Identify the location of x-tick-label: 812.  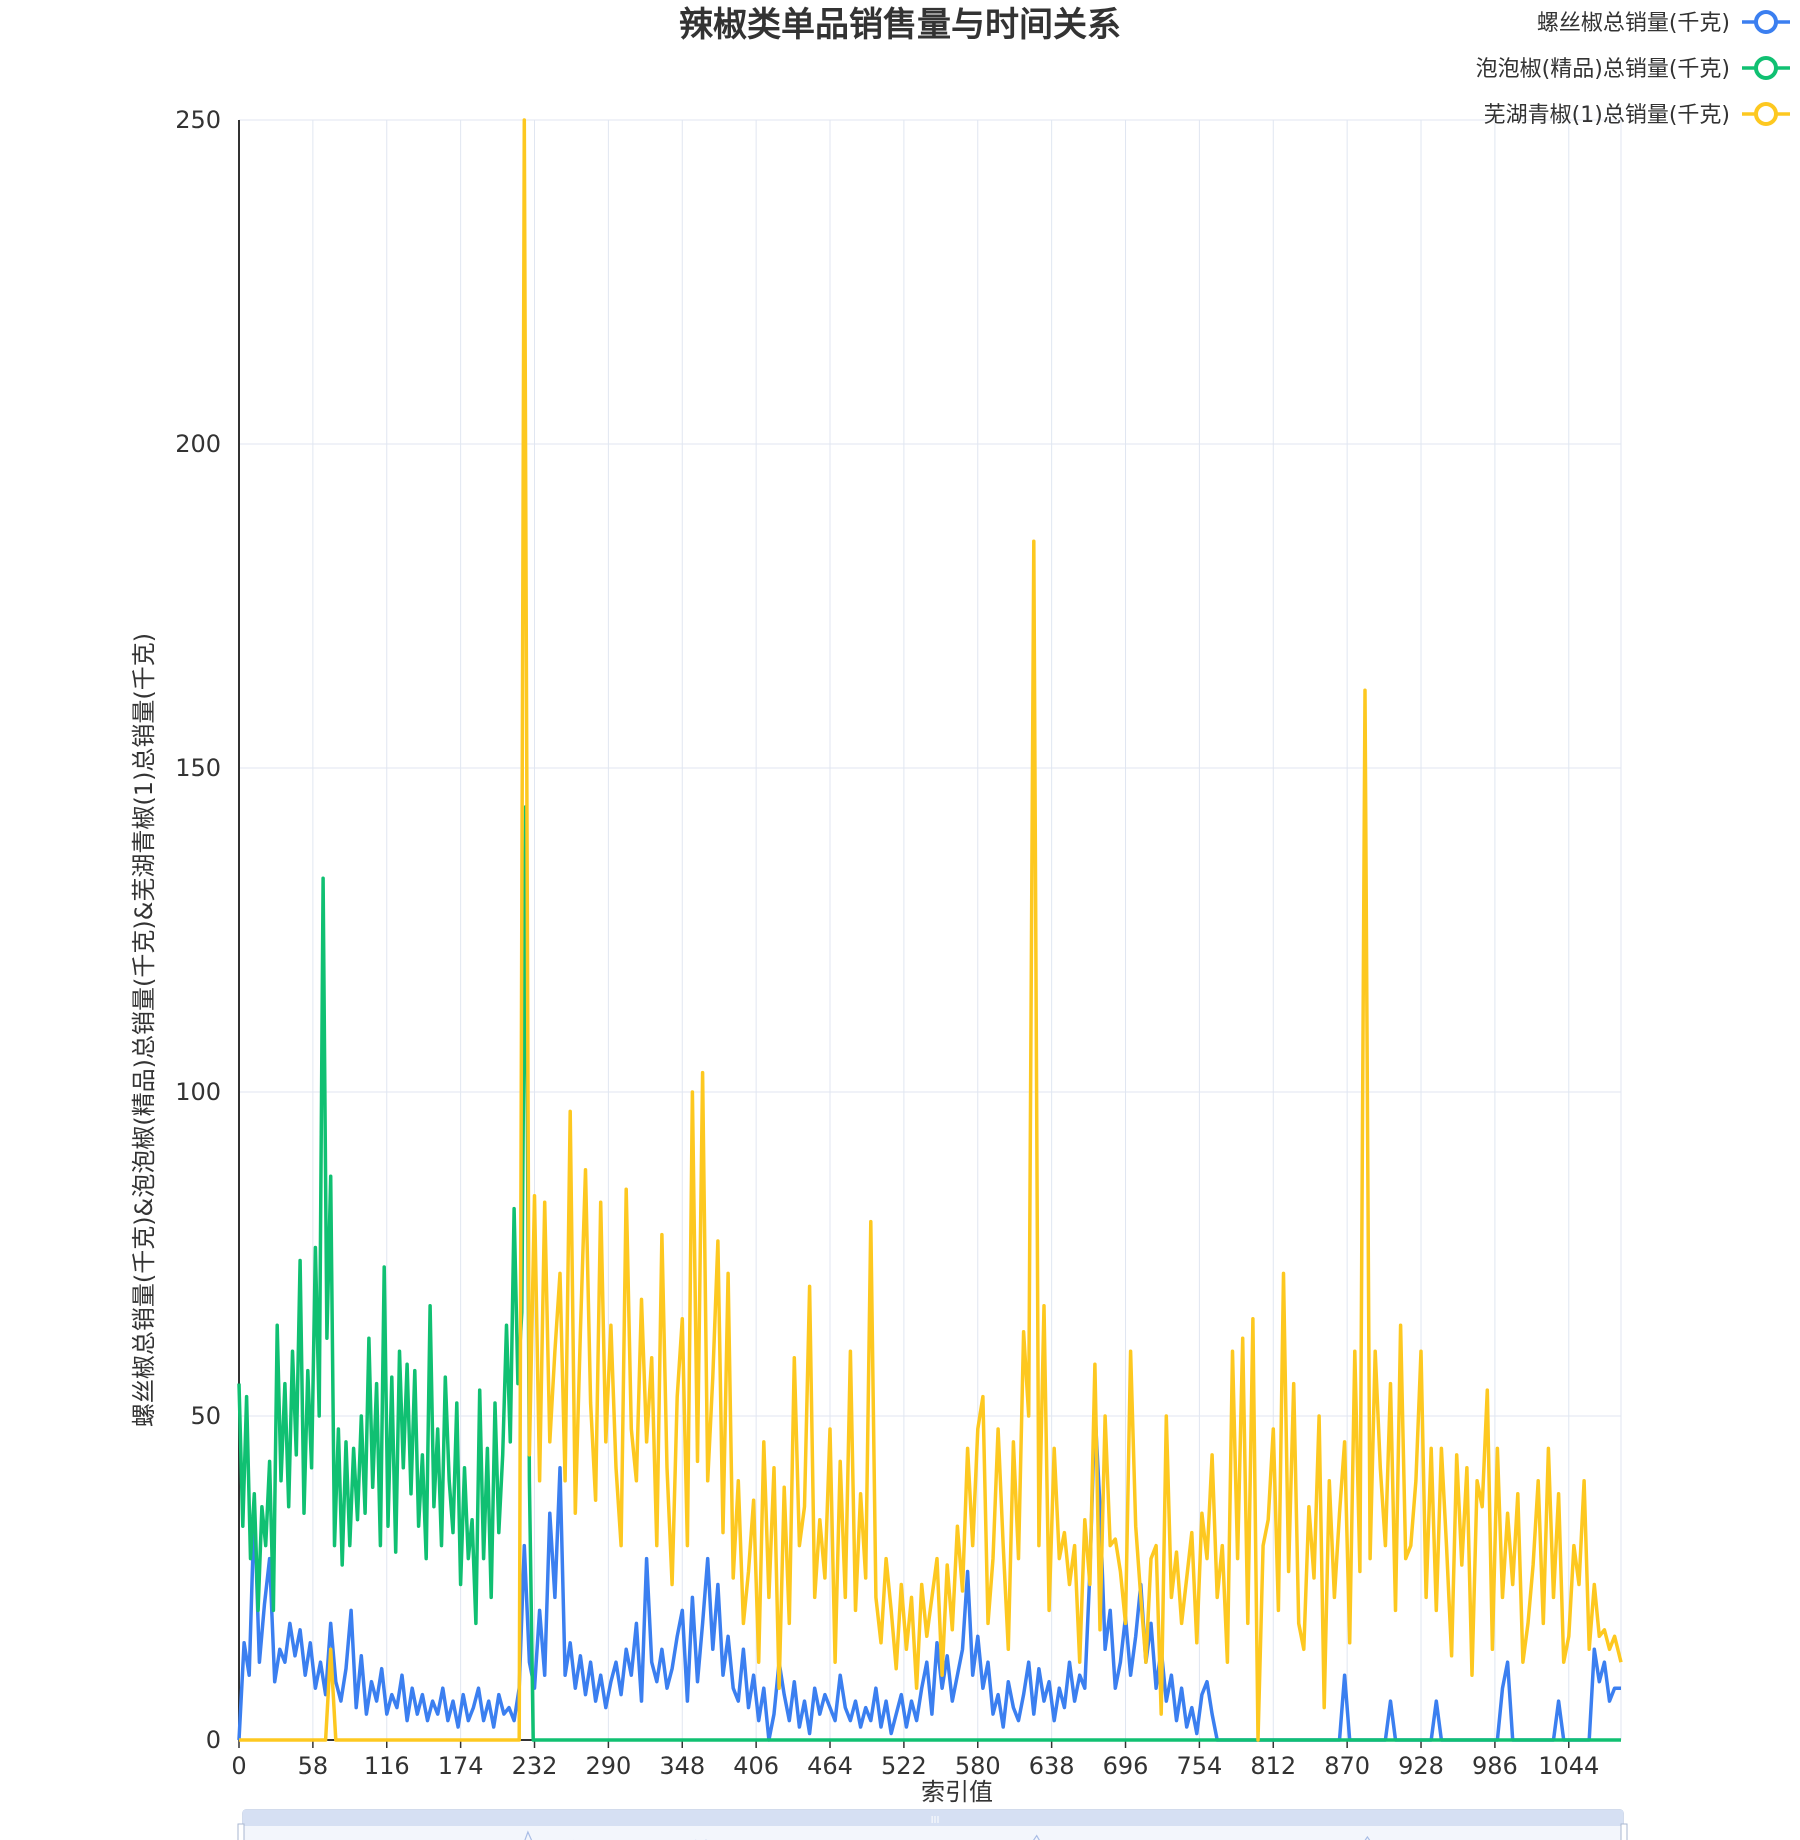
(1273, 1766).